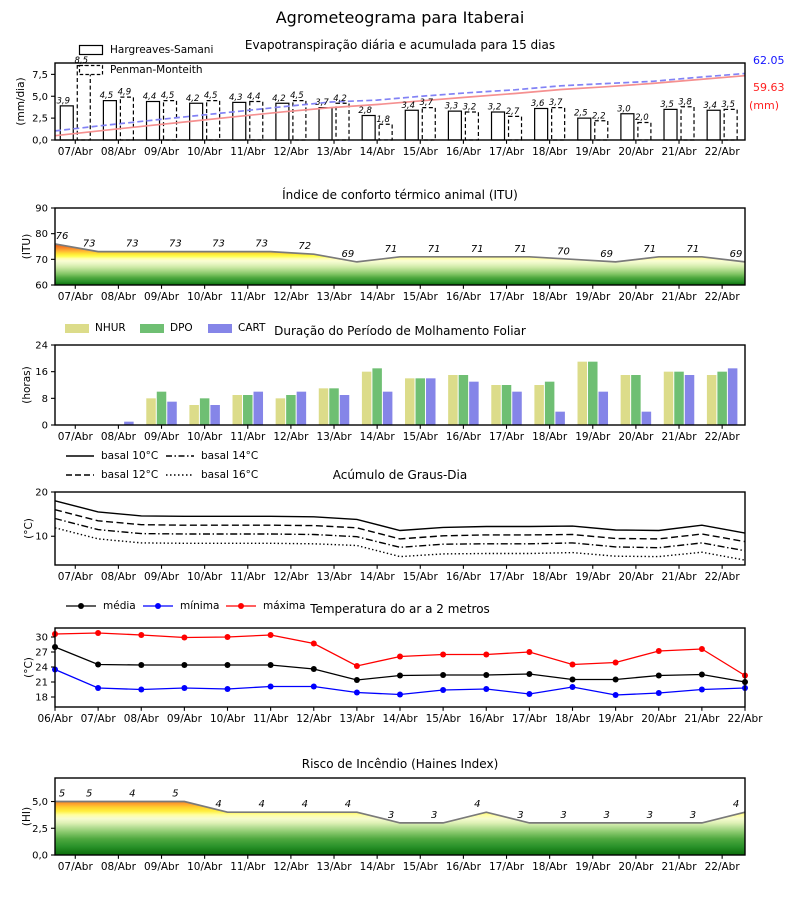 Image resolution: width=800 pixels, height=900 pixels. I want to click on svg-text: 62.05, so click(769, 60).